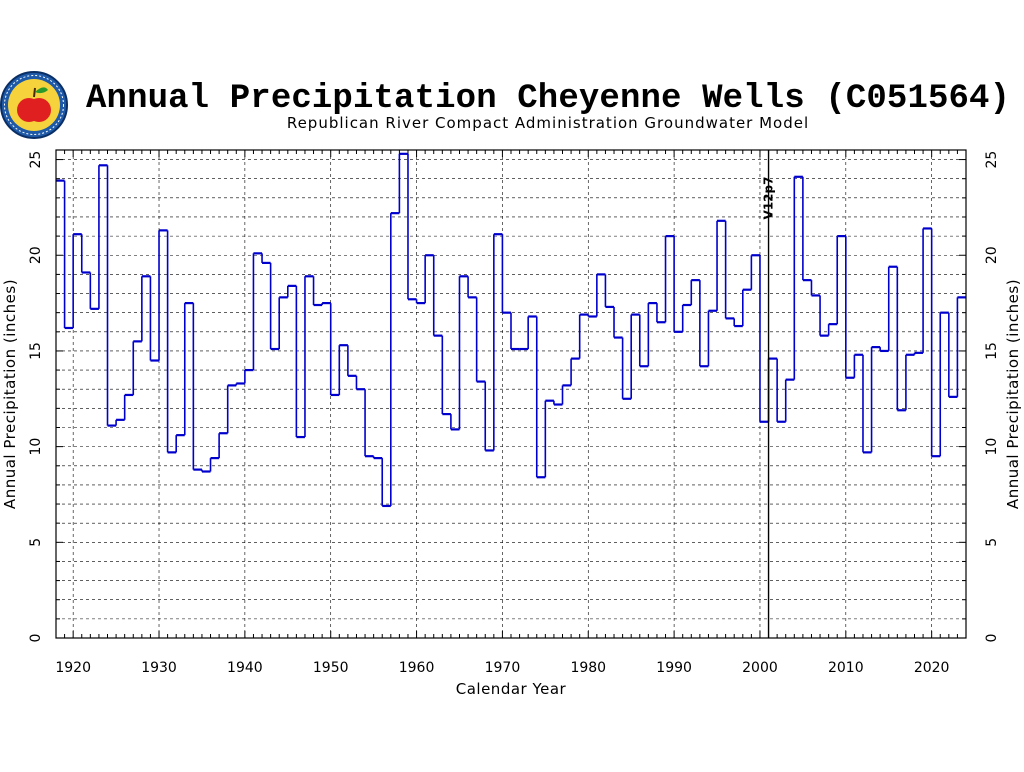 The image size is (1024, 772). What do you see at coordinates (769, 198) in the screenshot?
I see `annotation-label: V12p7` at bounding box center [769, 198].